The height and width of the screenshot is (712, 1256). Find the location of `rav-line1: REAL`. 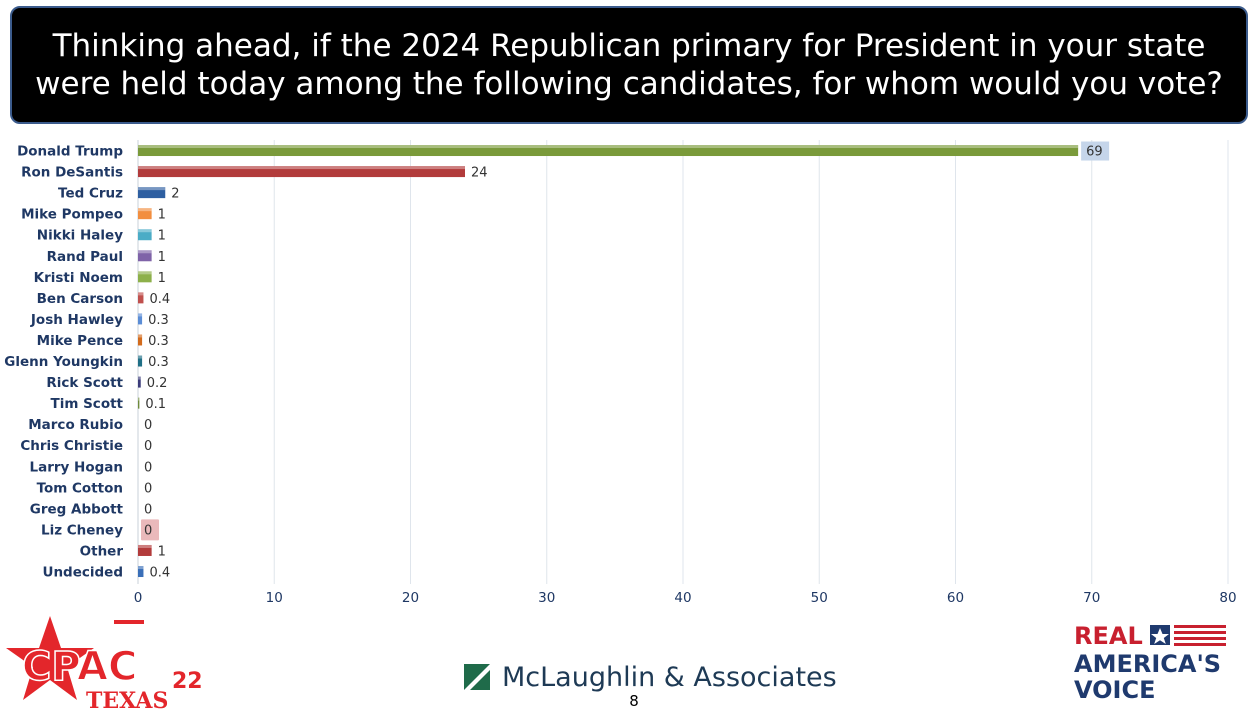

rav-line1: REAL is located at coordinates (1108, 636).